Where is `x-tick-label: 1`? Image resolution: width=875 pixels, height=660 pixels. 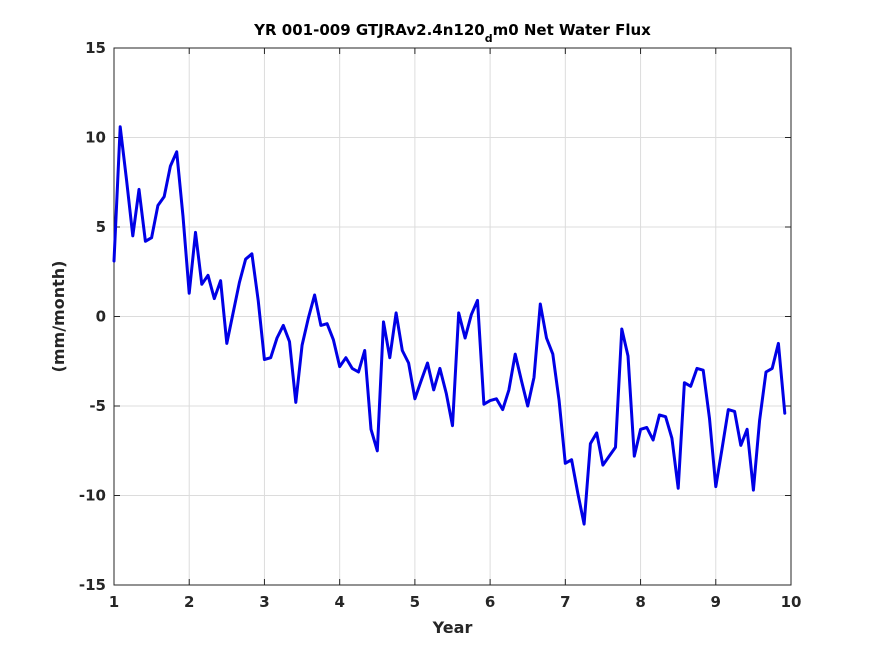
x-tick-label: 1 is located at coordinates (114, 602).